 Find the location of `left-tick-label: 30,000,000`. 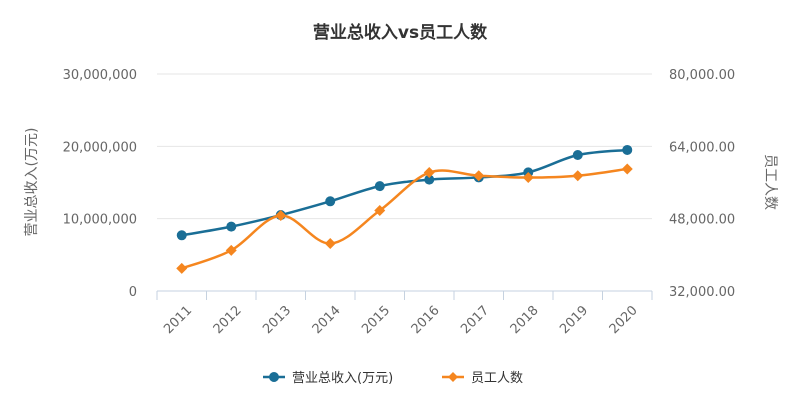

left-tick-label: 30,000,000 is located at coordinates (100, 75).